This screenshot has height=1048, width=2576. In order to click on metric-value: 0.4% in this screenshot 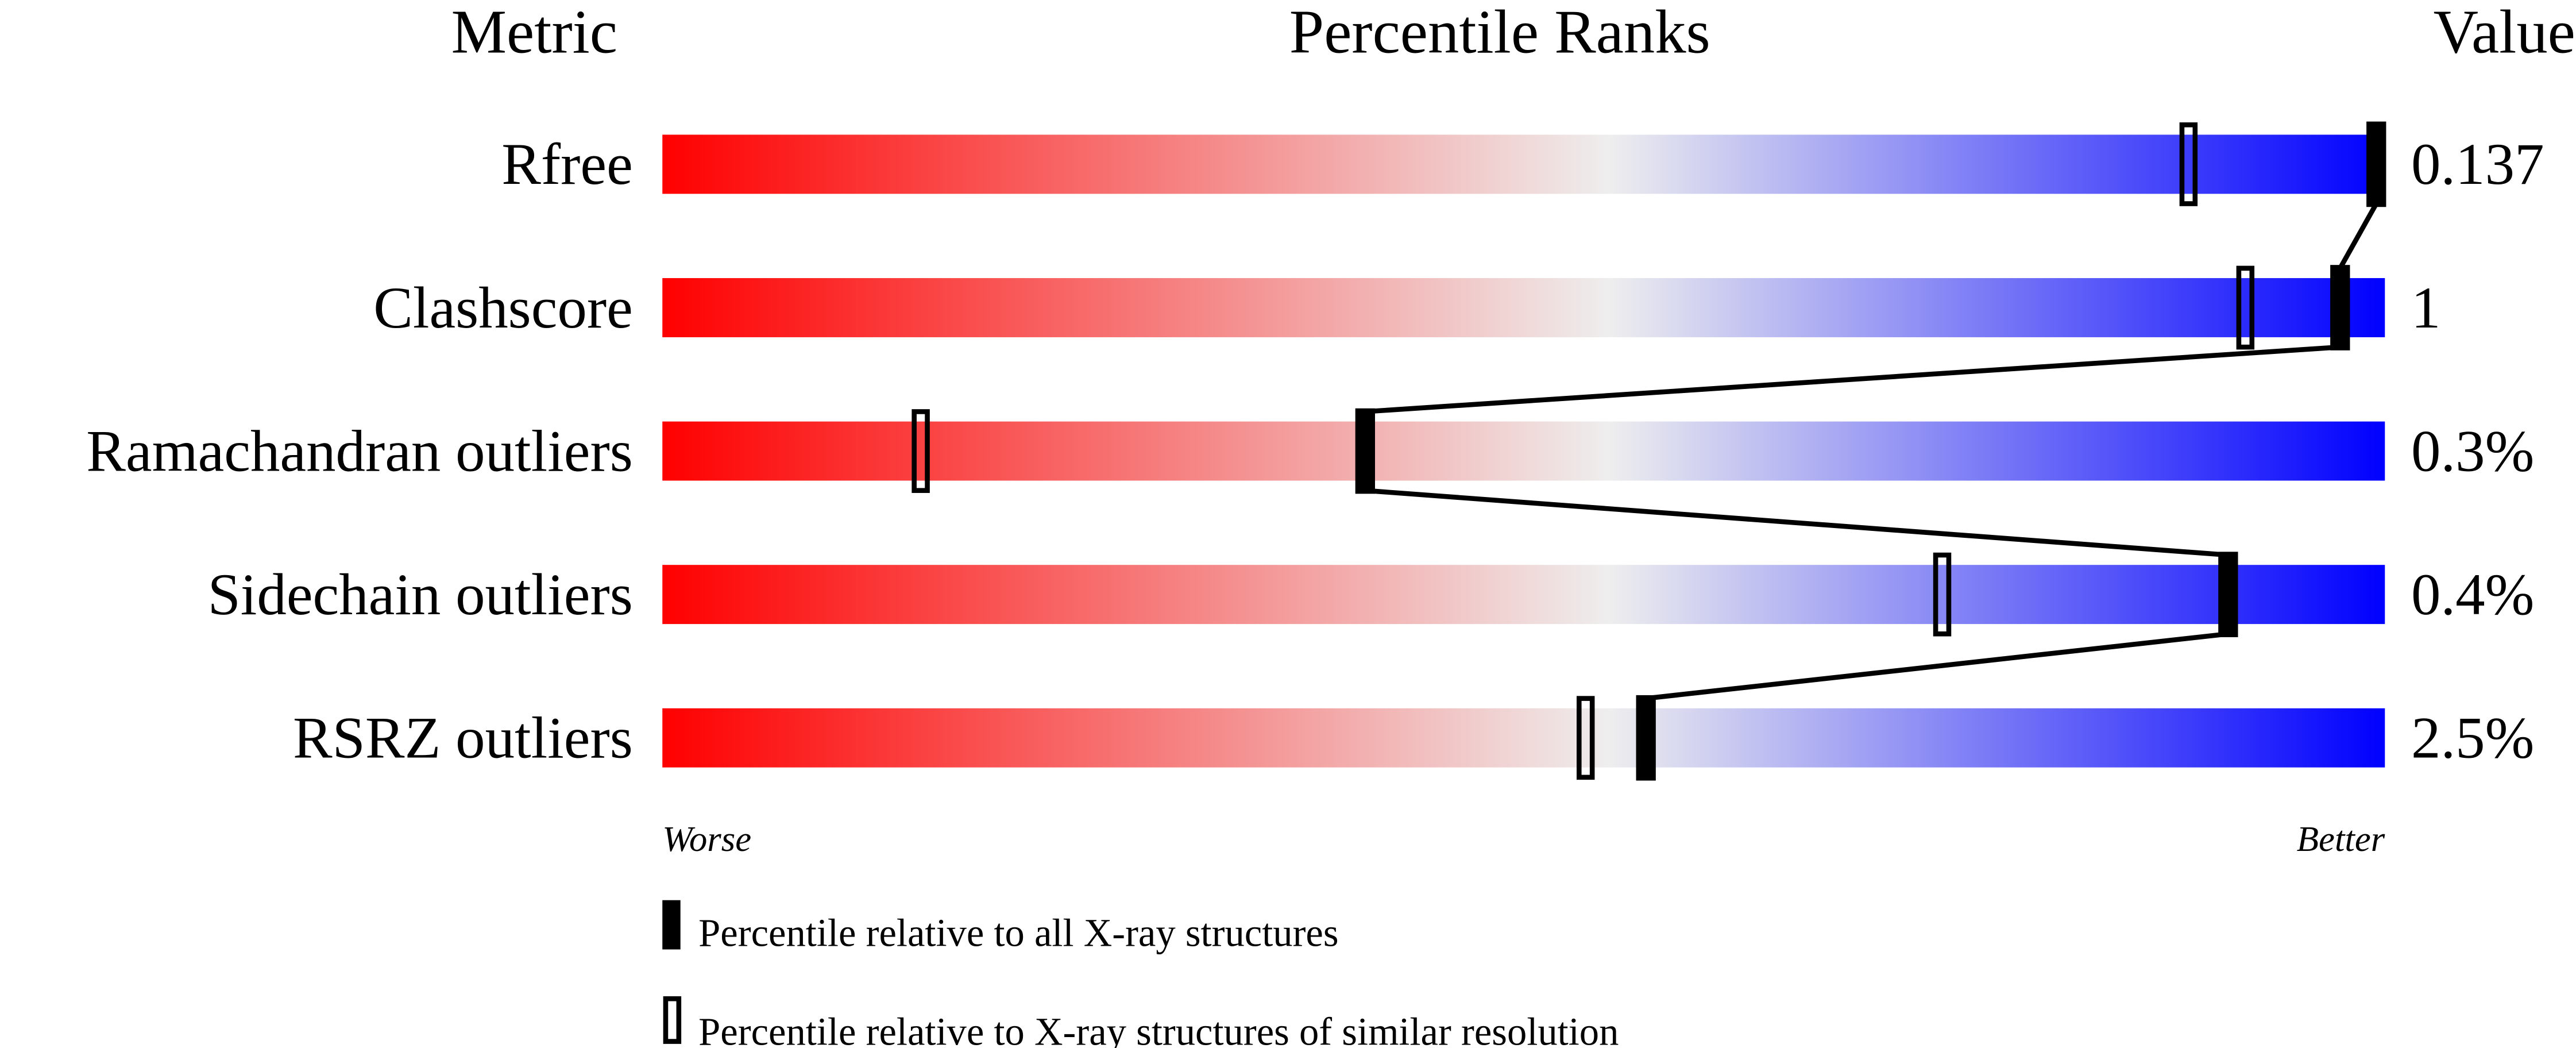, I will do `click(2472, 594)`.